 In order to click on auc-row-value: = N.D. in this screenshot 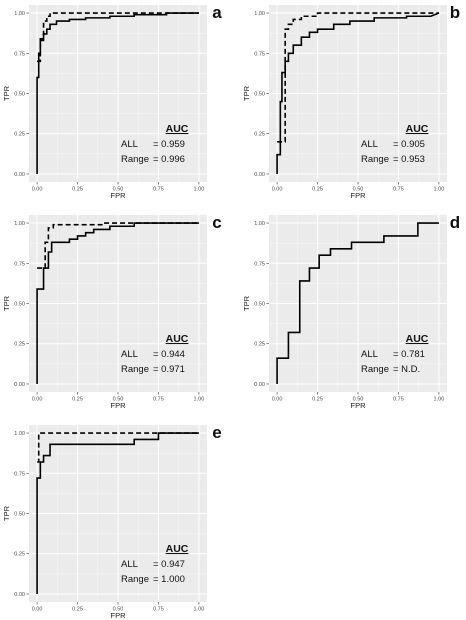, I will do `click(406, 369)`.